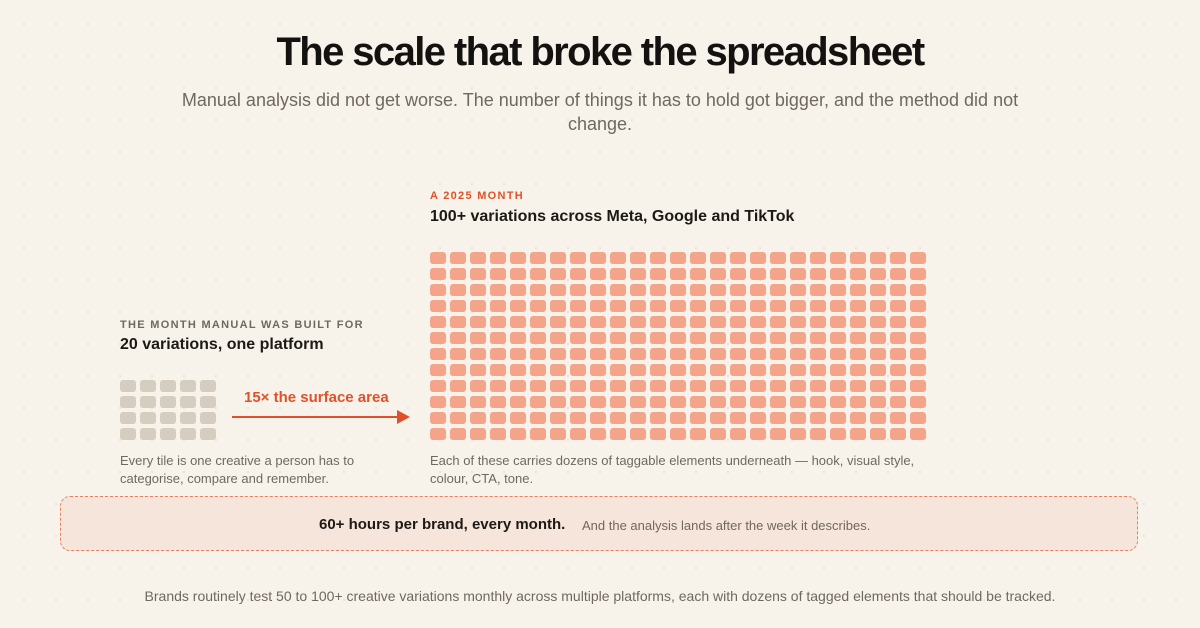  What do you see at coordinates (168, 410) in the screenshot?
I see `before-tile-grid` at bounding box center [168, 410].